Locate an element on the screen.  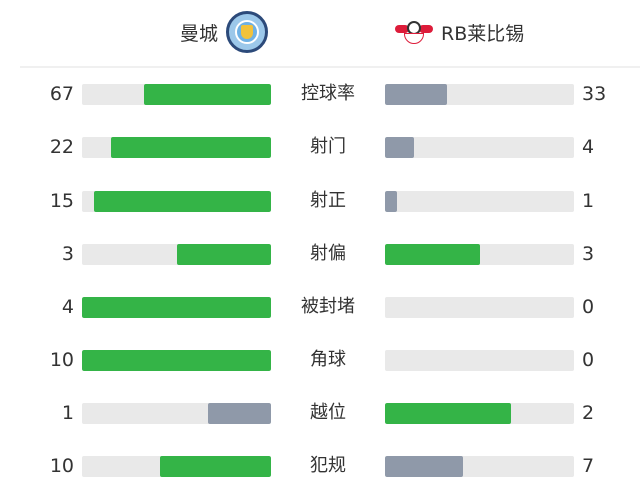
stat-row: 15 射正 1 is located at coordinates (320, 201).